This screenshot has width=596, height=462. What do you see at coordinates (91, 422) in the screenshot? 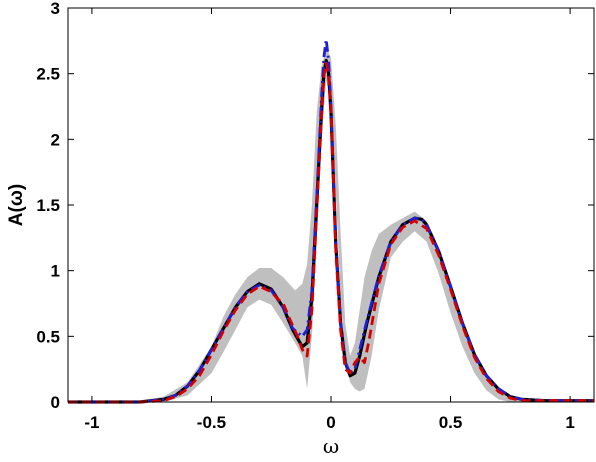
I see `x-tick-label: -1` at bounding box center [91, 422].